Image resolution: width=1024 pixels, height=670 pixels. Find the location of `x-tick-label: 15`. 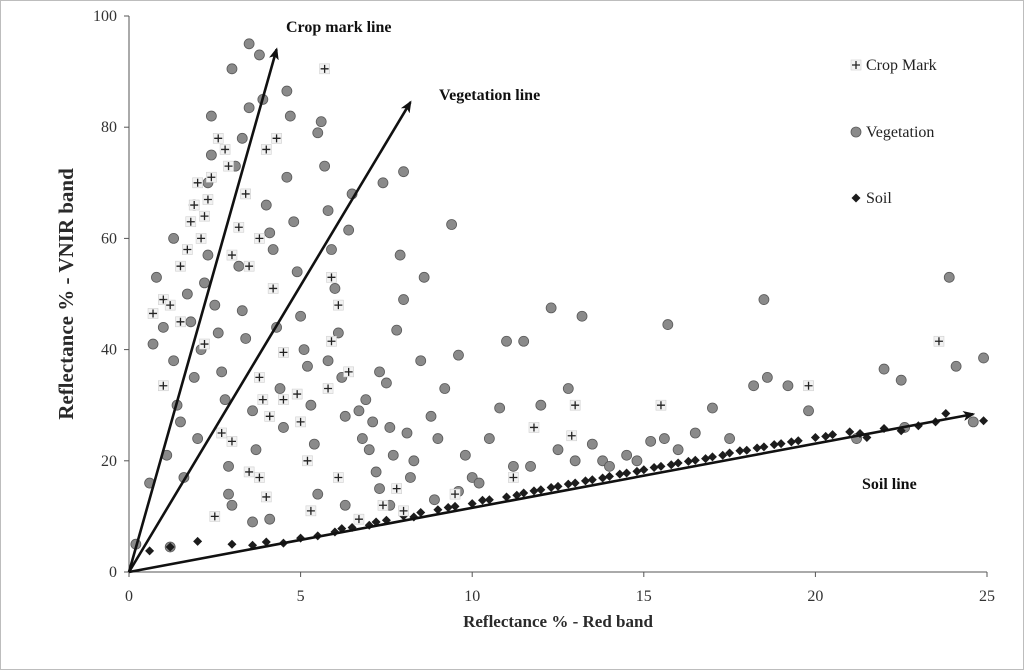

x-tick-label: 15 is located at coordinates (644, 596).